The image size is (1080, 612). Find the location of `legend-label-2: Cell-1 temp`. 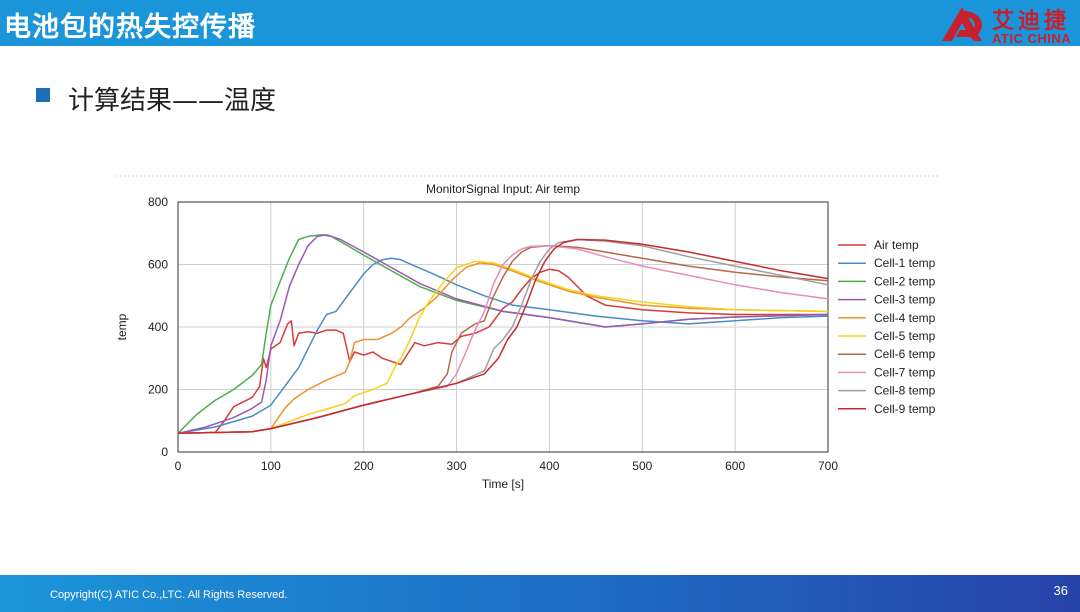

legend-label-2: Cell-1 temp is located at coordinates (905, 263).